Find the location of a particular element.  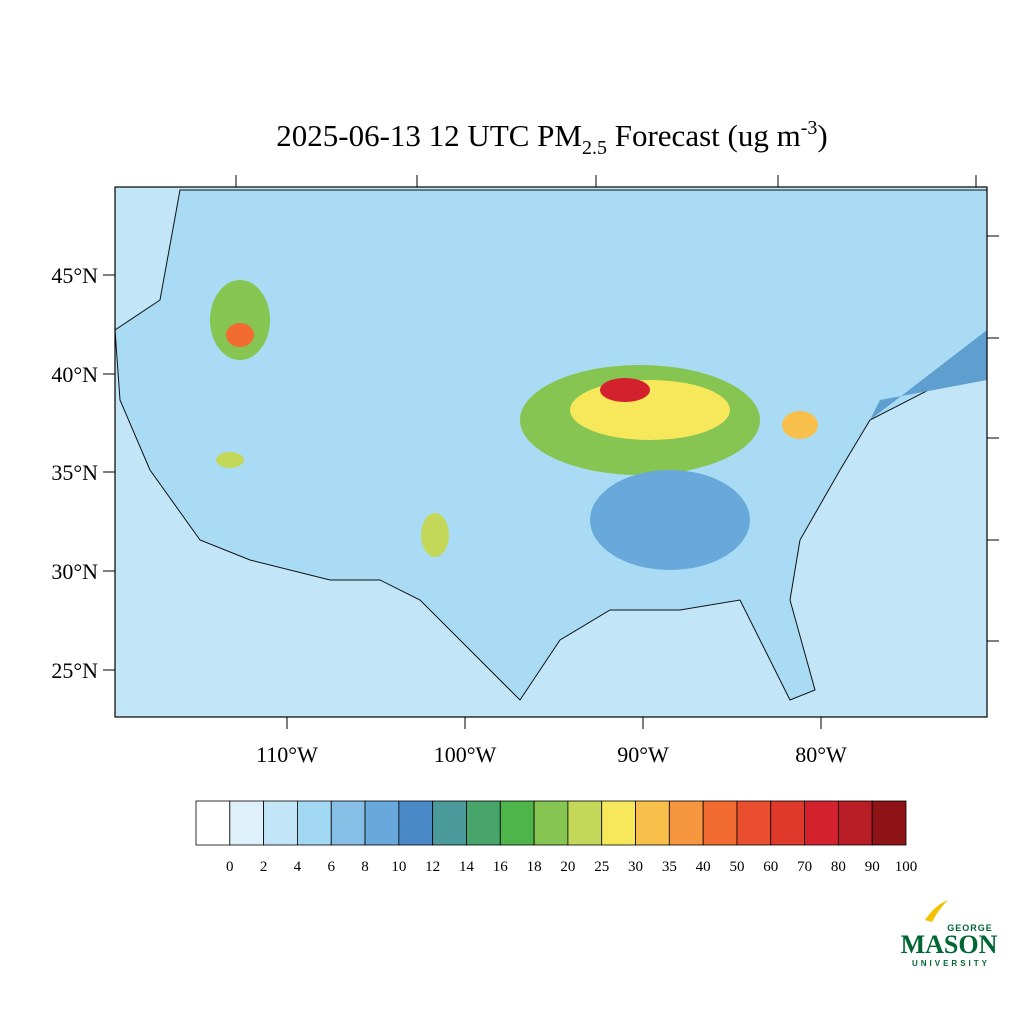

colorbar-label: 14 is located at coordinates (467, 867).